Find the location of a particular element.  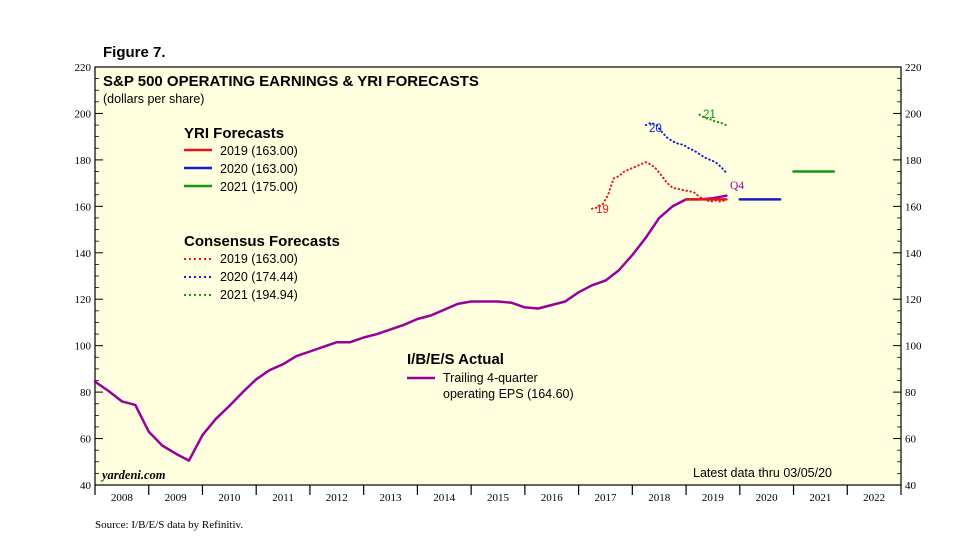

y-tick-label-left: 220 is located at coordinates (83, 68).